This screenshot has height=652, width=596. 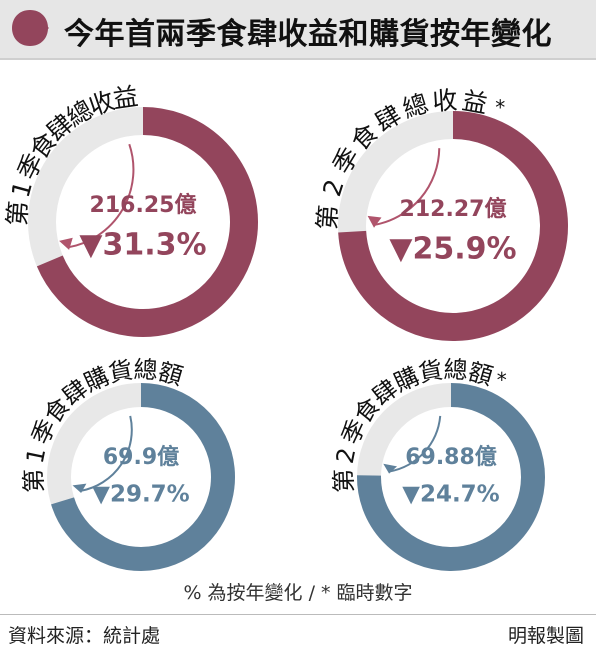 I want to click on change-label: ▼25.9%, so click(x=452, y=249).